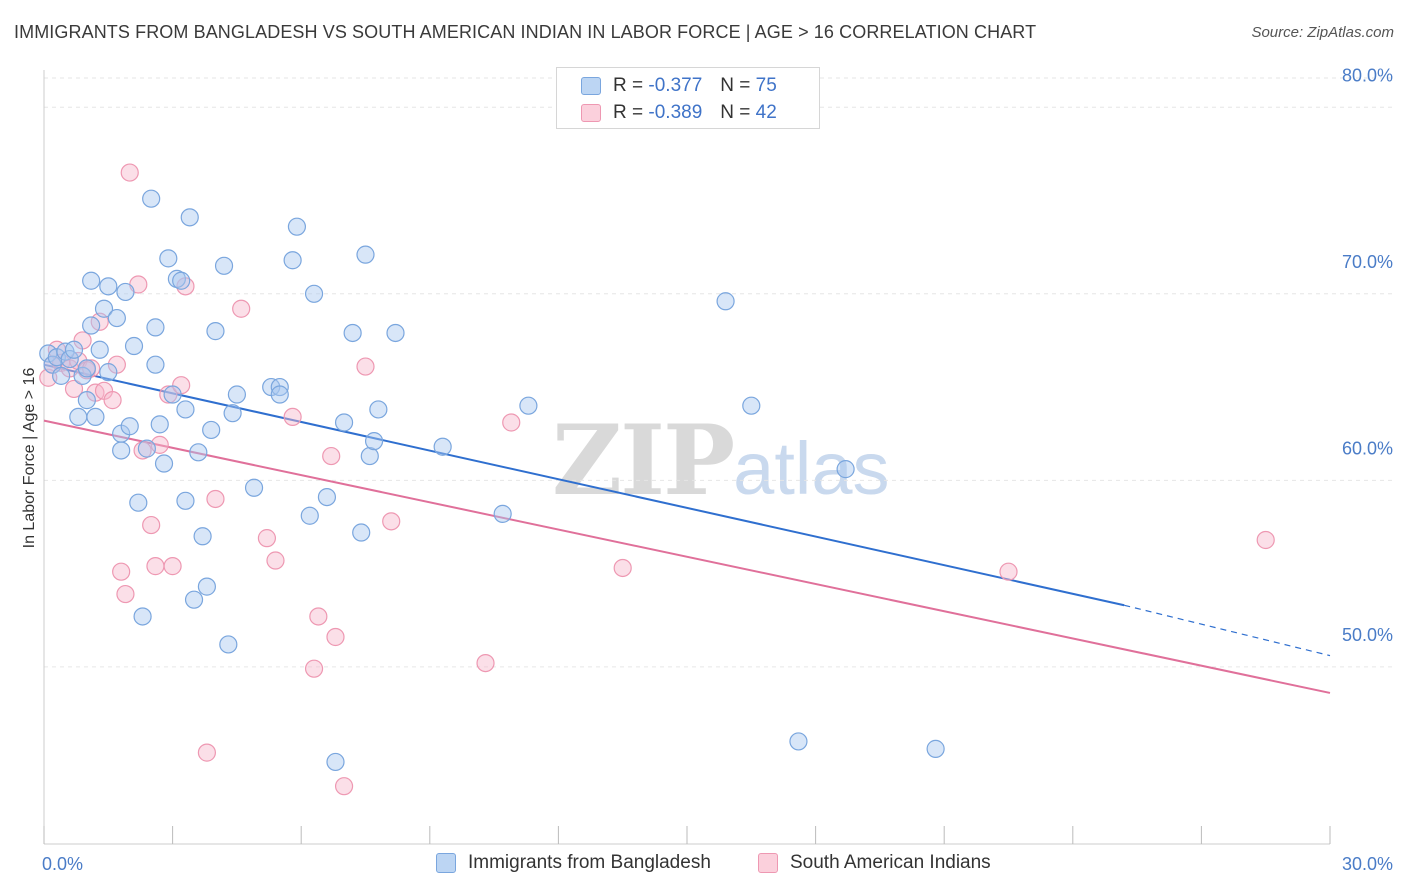  Describe the element at coordinates (735, 85) in the screenshot. I see `legend-n-label: N =` at that location.